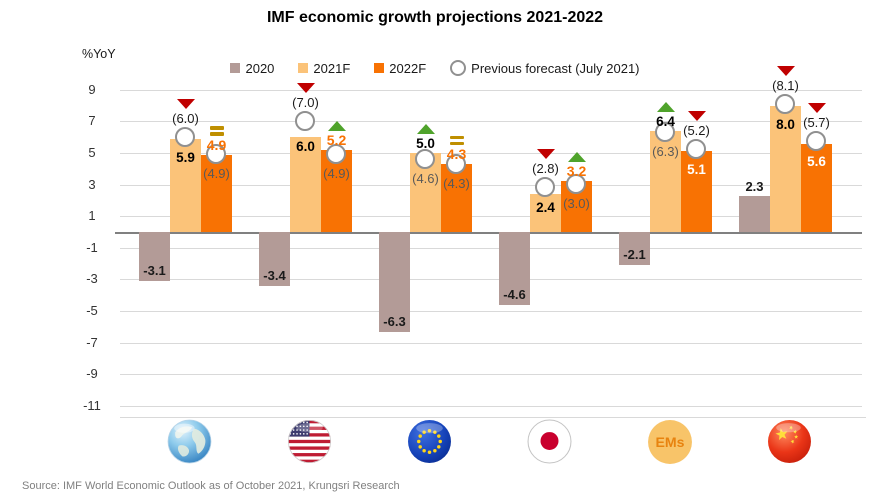 This screenshot has width=870, height=504. What do you see at coordinates (92, 310) in the screenshot?
I see `y-tick-label: -5` at bounding box center [92, 310].